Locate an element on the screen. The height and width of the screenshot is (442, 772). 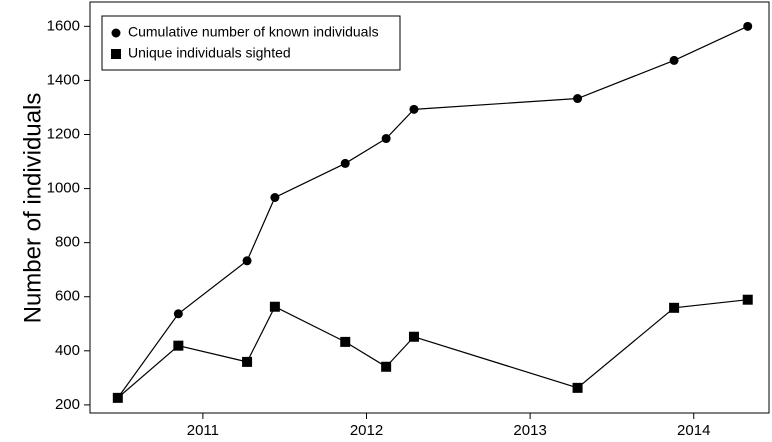
y-tick-label: 1200 is located at coordinates (63, 133).